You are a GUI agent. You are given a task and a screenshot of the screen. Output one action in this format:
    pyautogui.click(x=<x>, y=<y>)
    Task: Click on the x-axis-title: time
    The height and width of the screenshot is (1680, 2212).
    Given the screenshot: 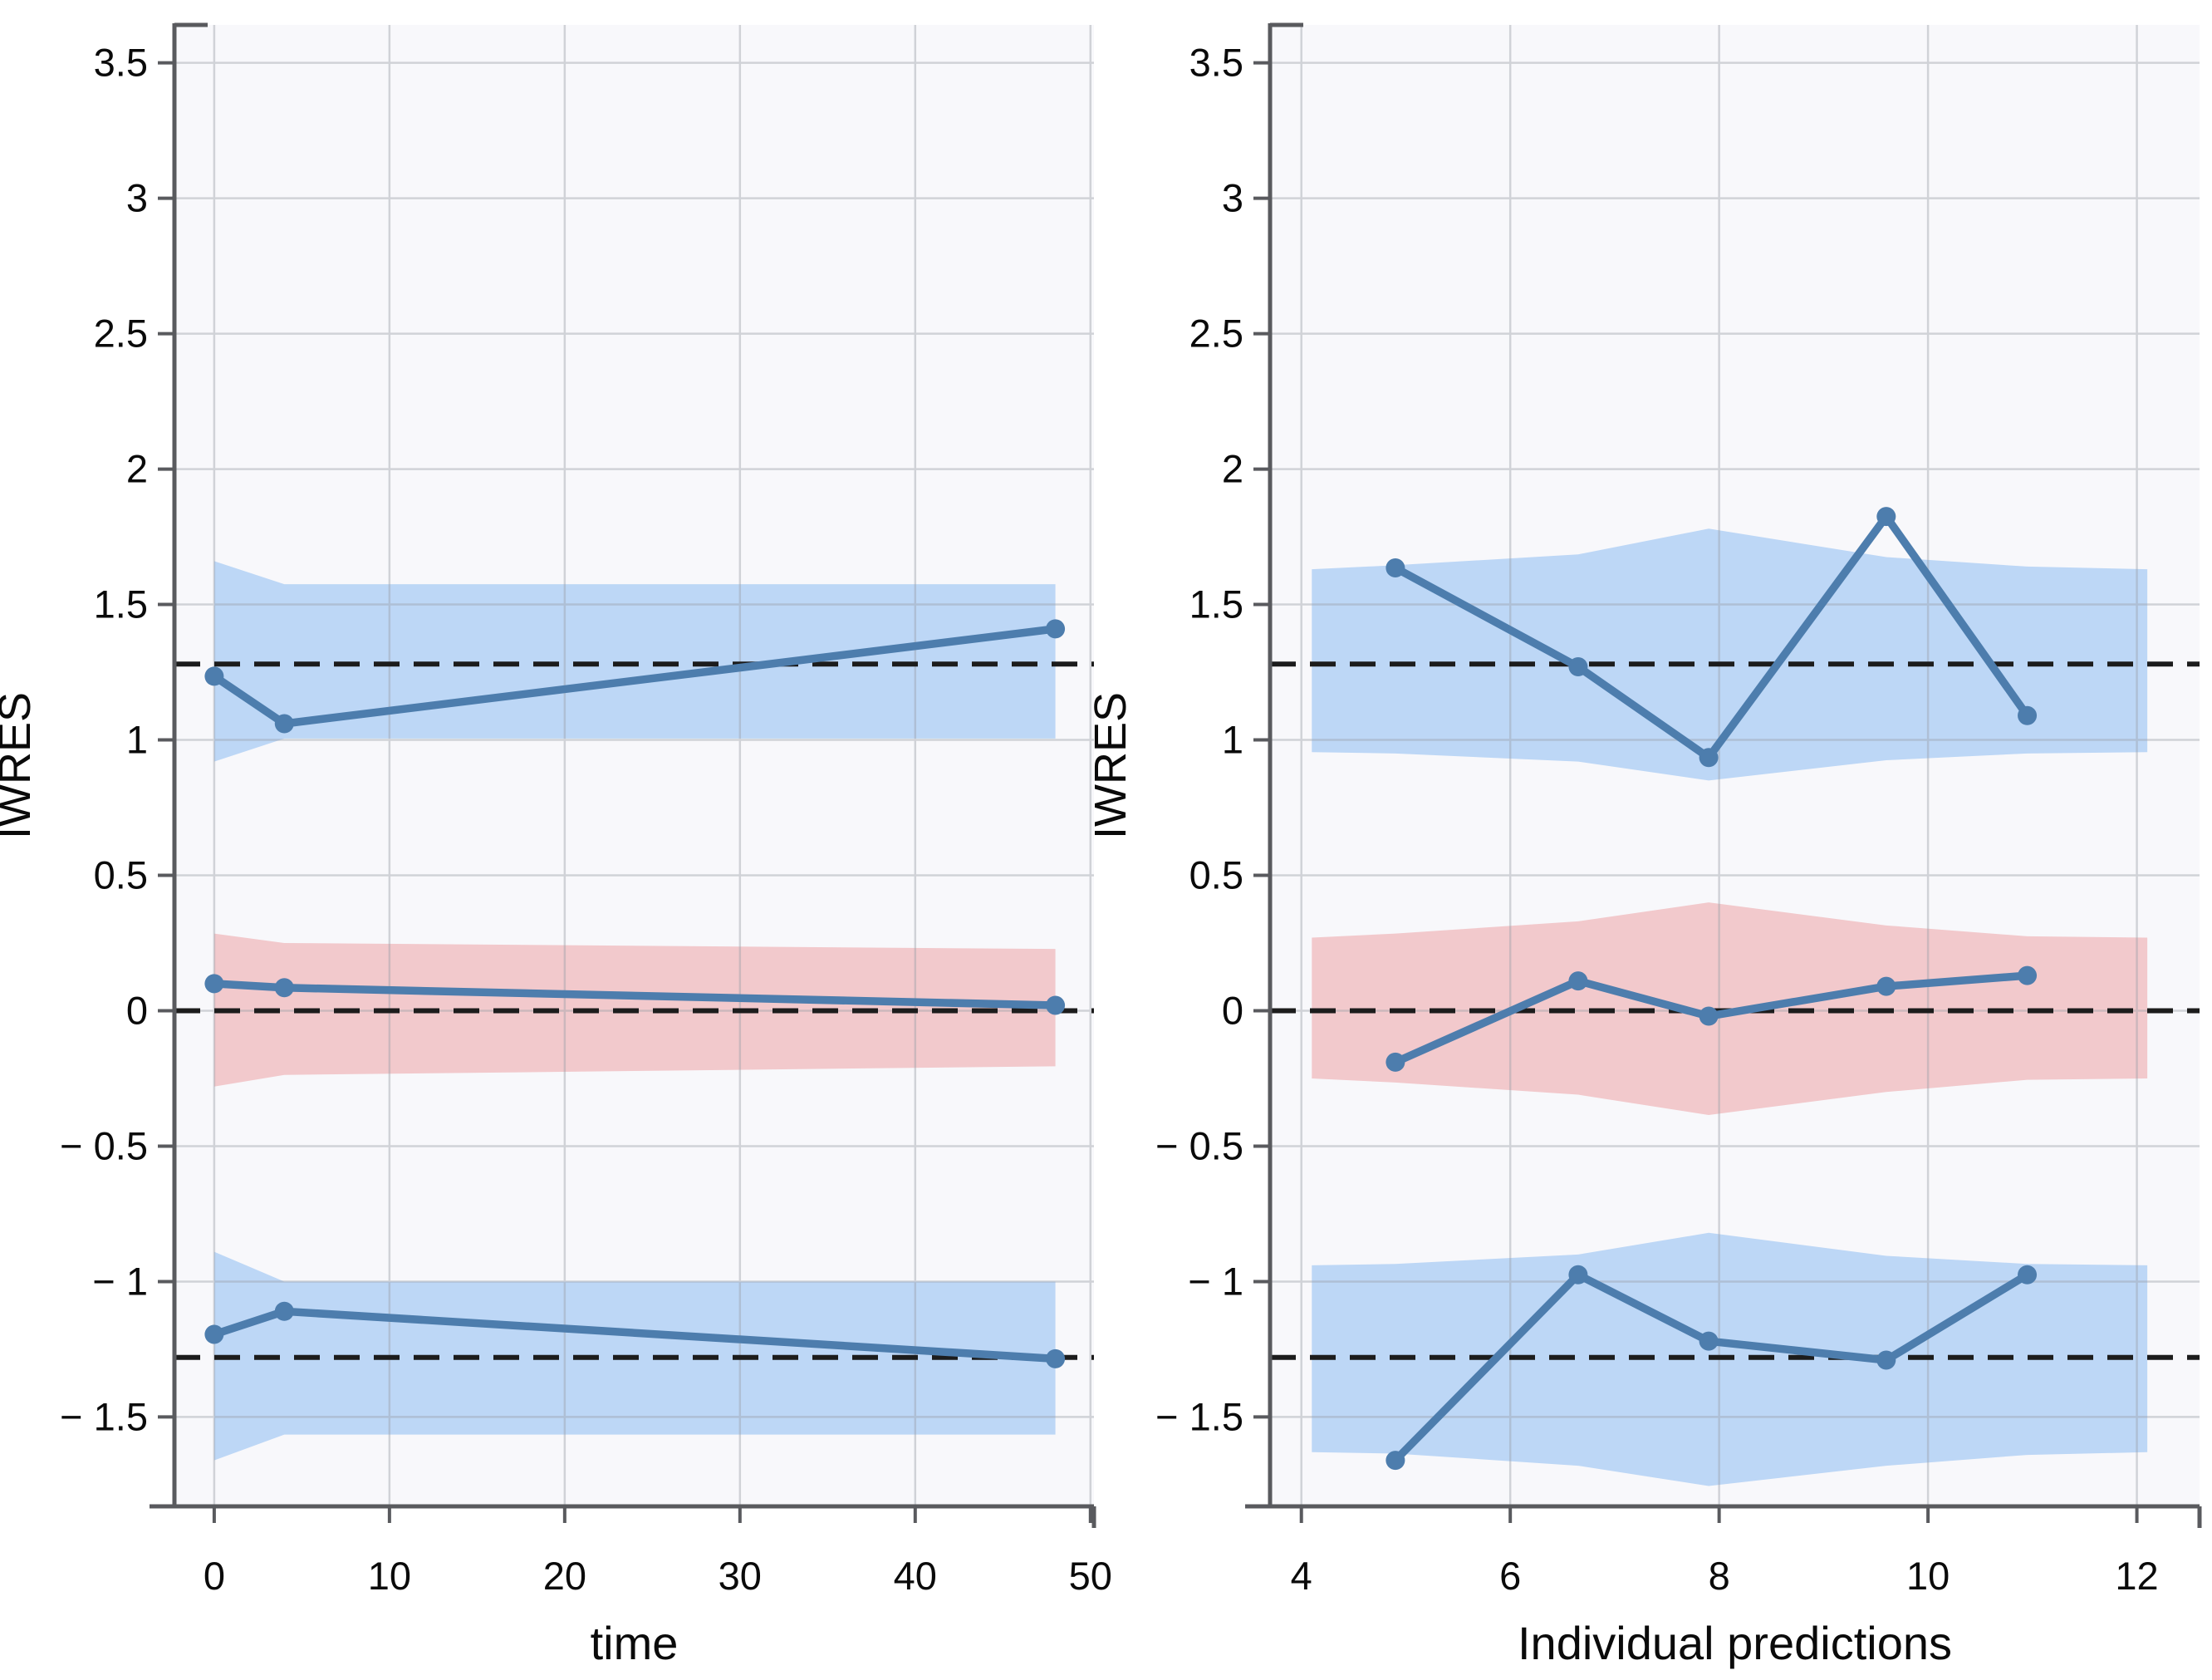 What is the action you would take?
    pyautogui.click(x=635, y=1643)
    